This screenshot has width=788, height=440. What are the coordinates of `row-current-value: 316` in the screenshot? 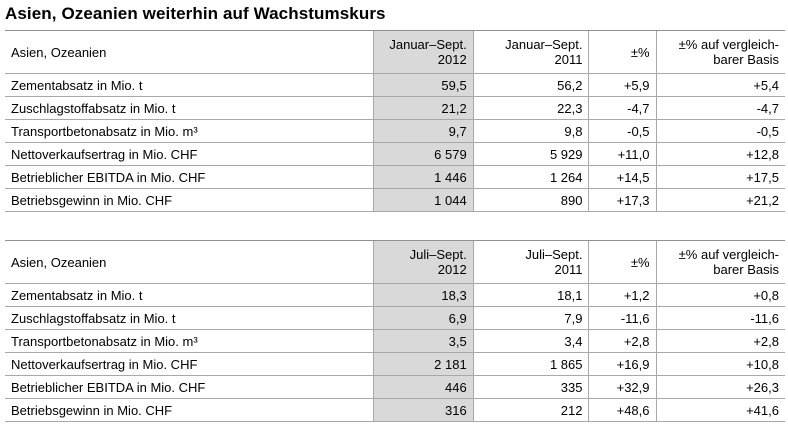 It's located at (423, 410).